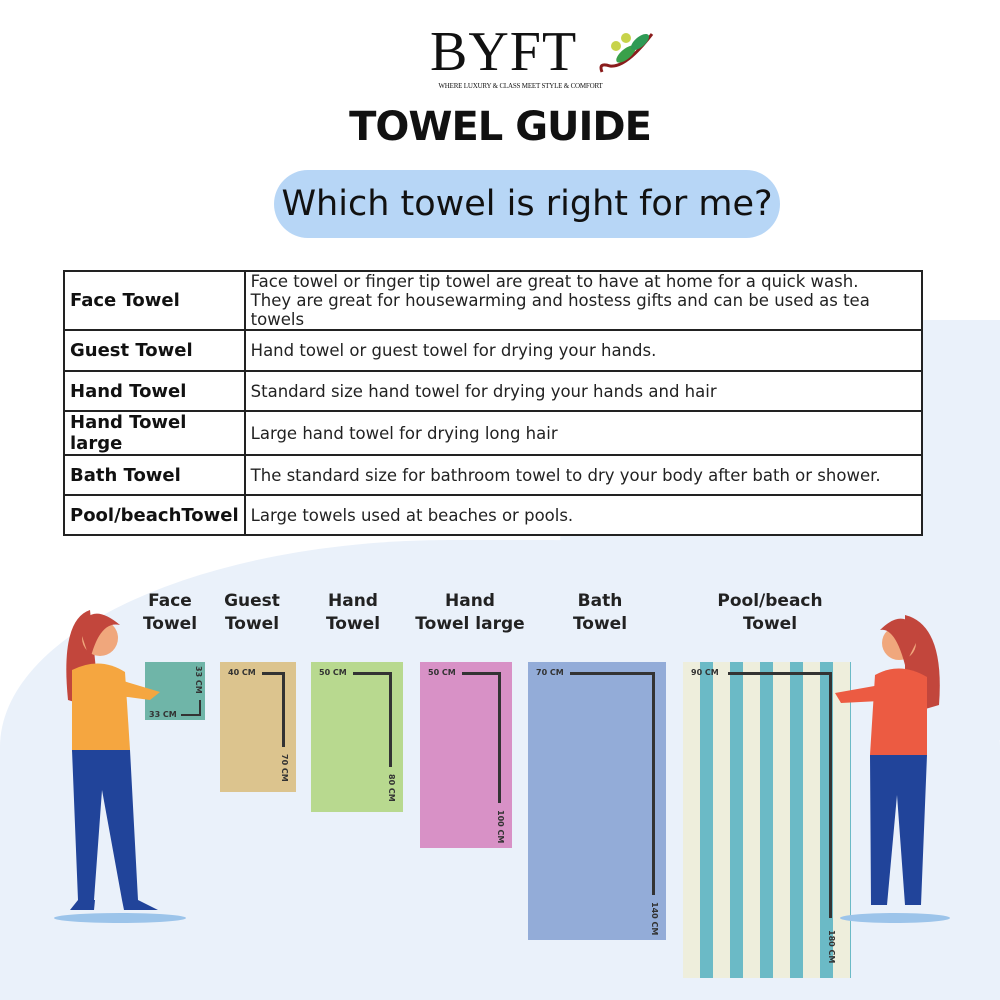 Image resolution: width=1000 pixels, height=1000 pixels. What do you see at coordinates (242, 672) in the screenshot?
I see `width-label: 40 CM` at bounding box center [242, 672].